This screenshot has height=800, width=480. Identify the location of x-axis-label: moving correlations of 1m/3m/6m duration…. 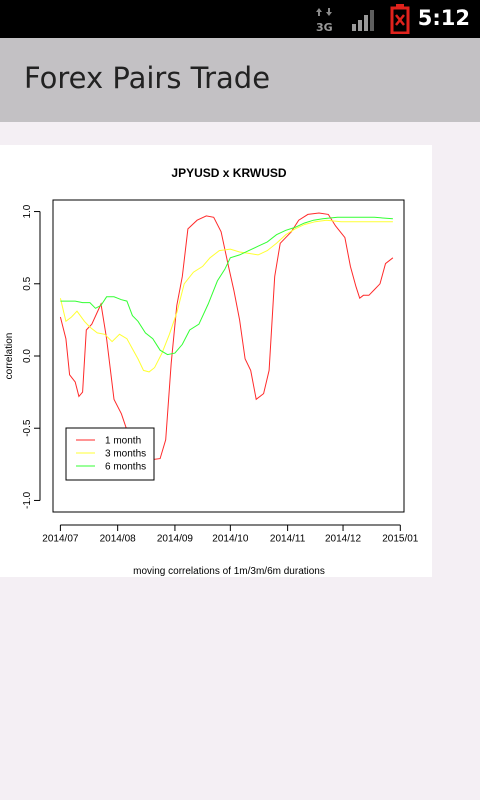
(229, 571).